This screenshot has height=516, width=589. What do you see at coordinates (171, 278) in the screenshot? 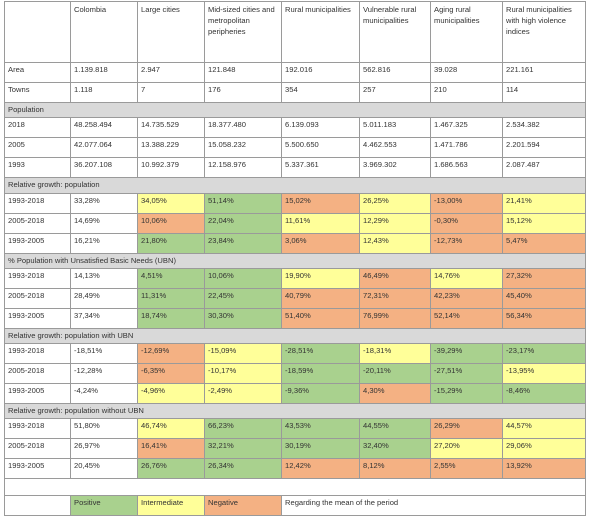
I see `table-cell: 4,51%` at bounding box center [171, 278].